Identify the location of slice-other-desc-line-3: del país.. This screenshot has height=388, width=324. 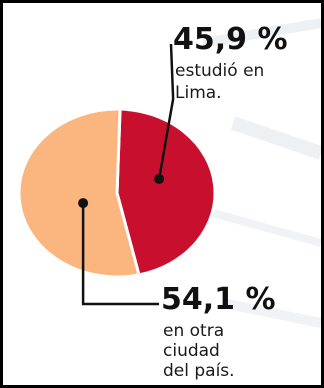
(199, 371).